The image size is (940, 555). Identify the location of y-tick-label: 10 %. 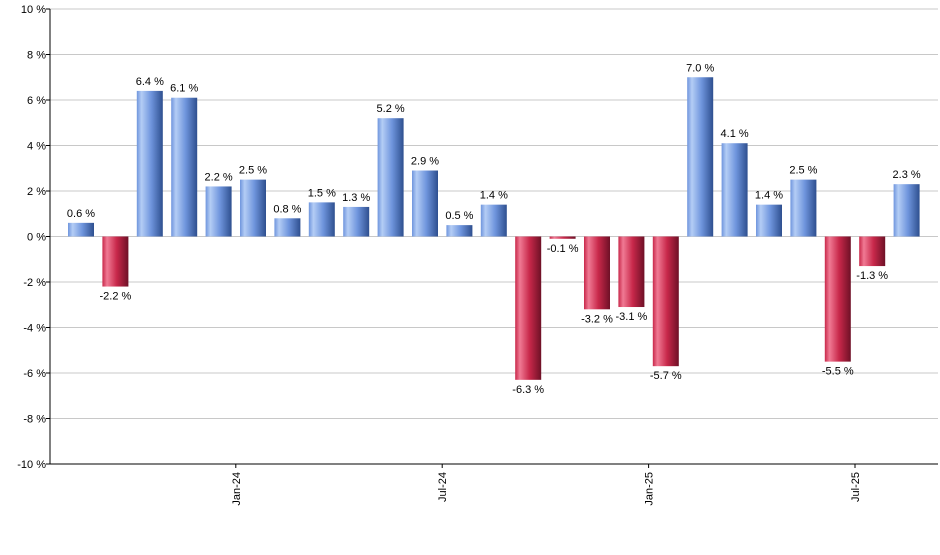
(33, 10).